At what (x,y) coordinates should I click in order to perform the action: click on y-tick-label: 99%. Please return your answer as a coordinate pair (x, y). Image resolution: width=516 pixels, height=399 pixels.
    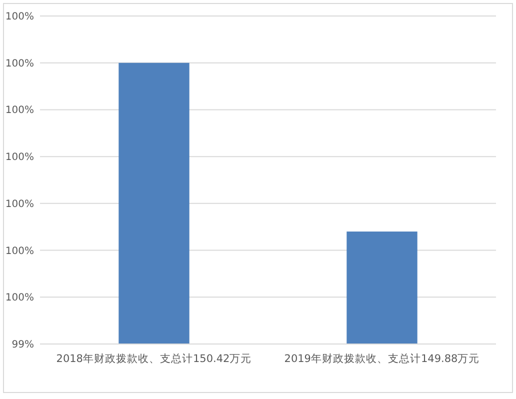
    Looking at the image, I should click on (23, 345).